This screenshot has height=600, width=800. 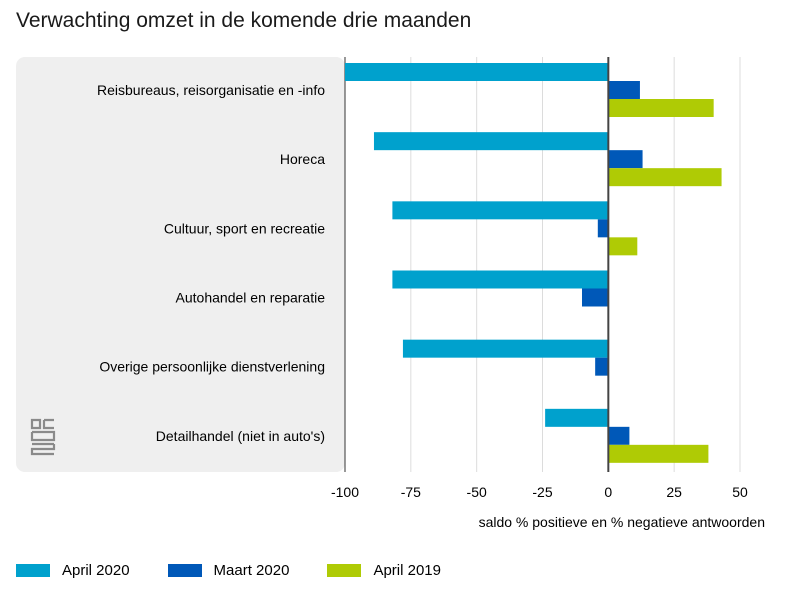 What do you see at coordinates (244, 228) in the screenshot?
I see `category-label: Cultuur, sport en recreatie` at bounding box center [244, 228].